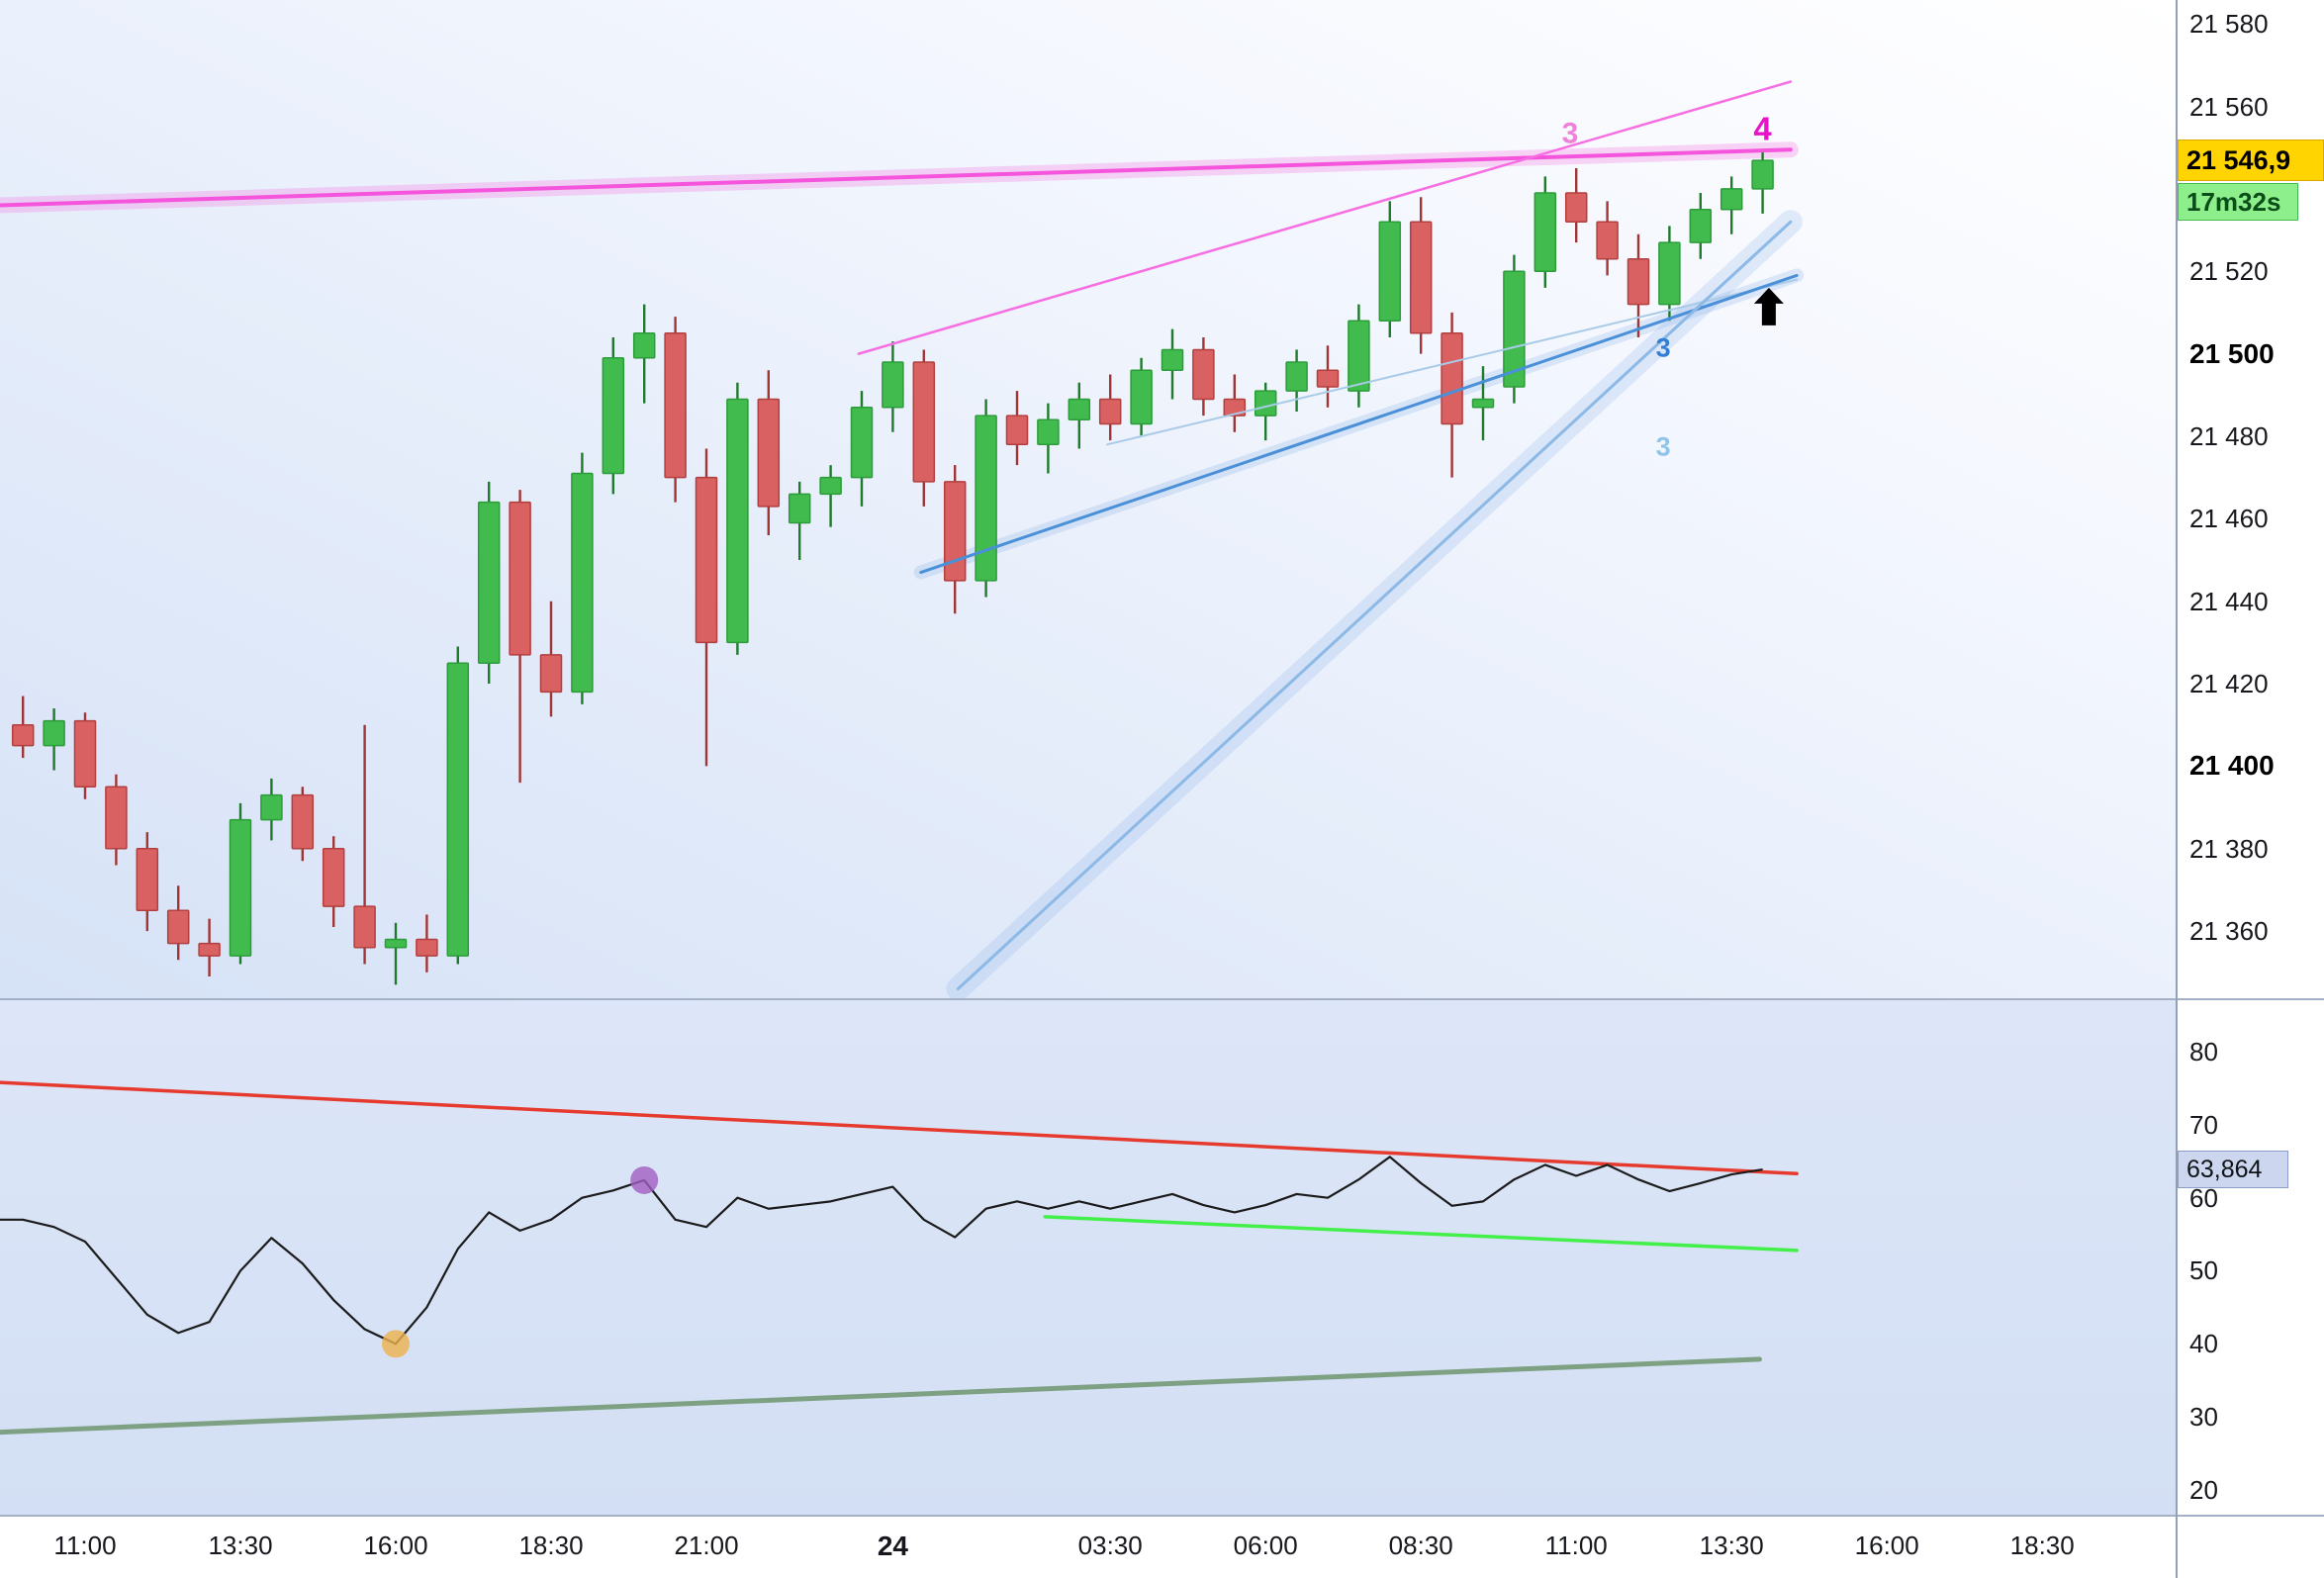  What do you see at coordinates (881, 1251) in the screenshot?
I see `rsi-line` at bounding box center [881, 1251].